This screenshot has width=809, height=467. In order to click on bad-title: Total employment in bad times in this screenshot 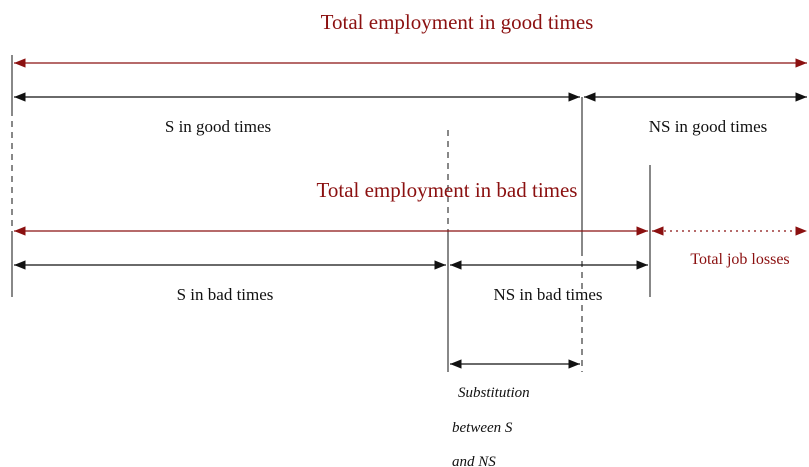, I will do `click(447, 190)`.